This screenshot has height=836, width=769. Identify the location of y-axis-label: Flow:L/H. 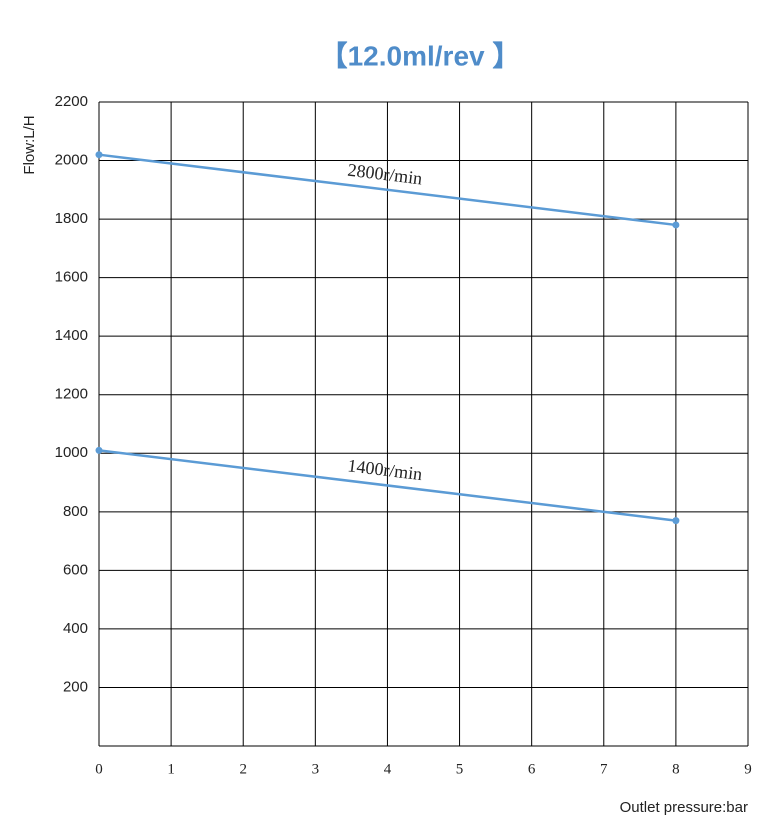
(29, 144).